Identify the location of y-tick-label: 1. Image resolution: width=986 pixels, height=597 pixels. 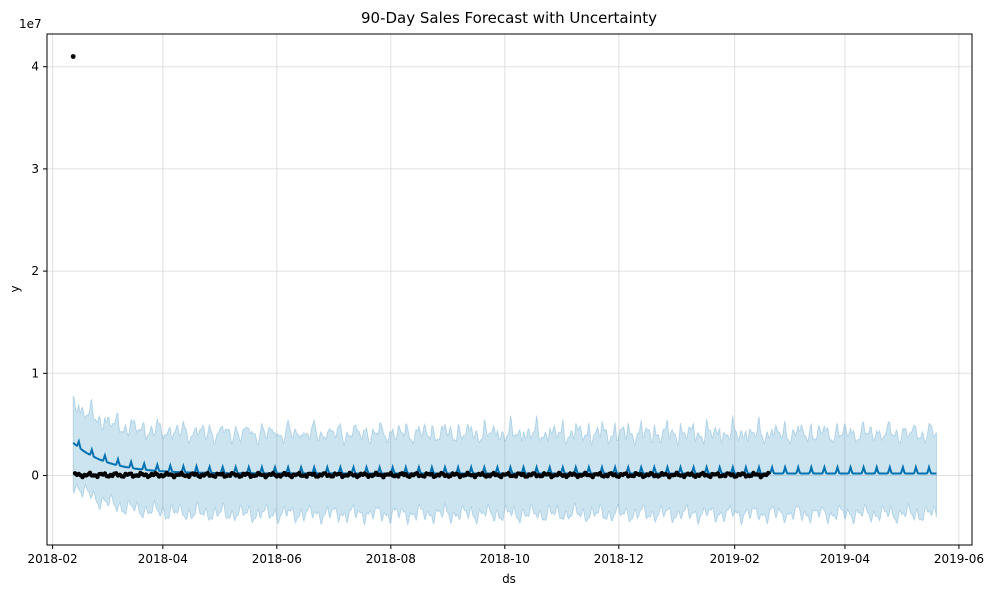
(35, 373).